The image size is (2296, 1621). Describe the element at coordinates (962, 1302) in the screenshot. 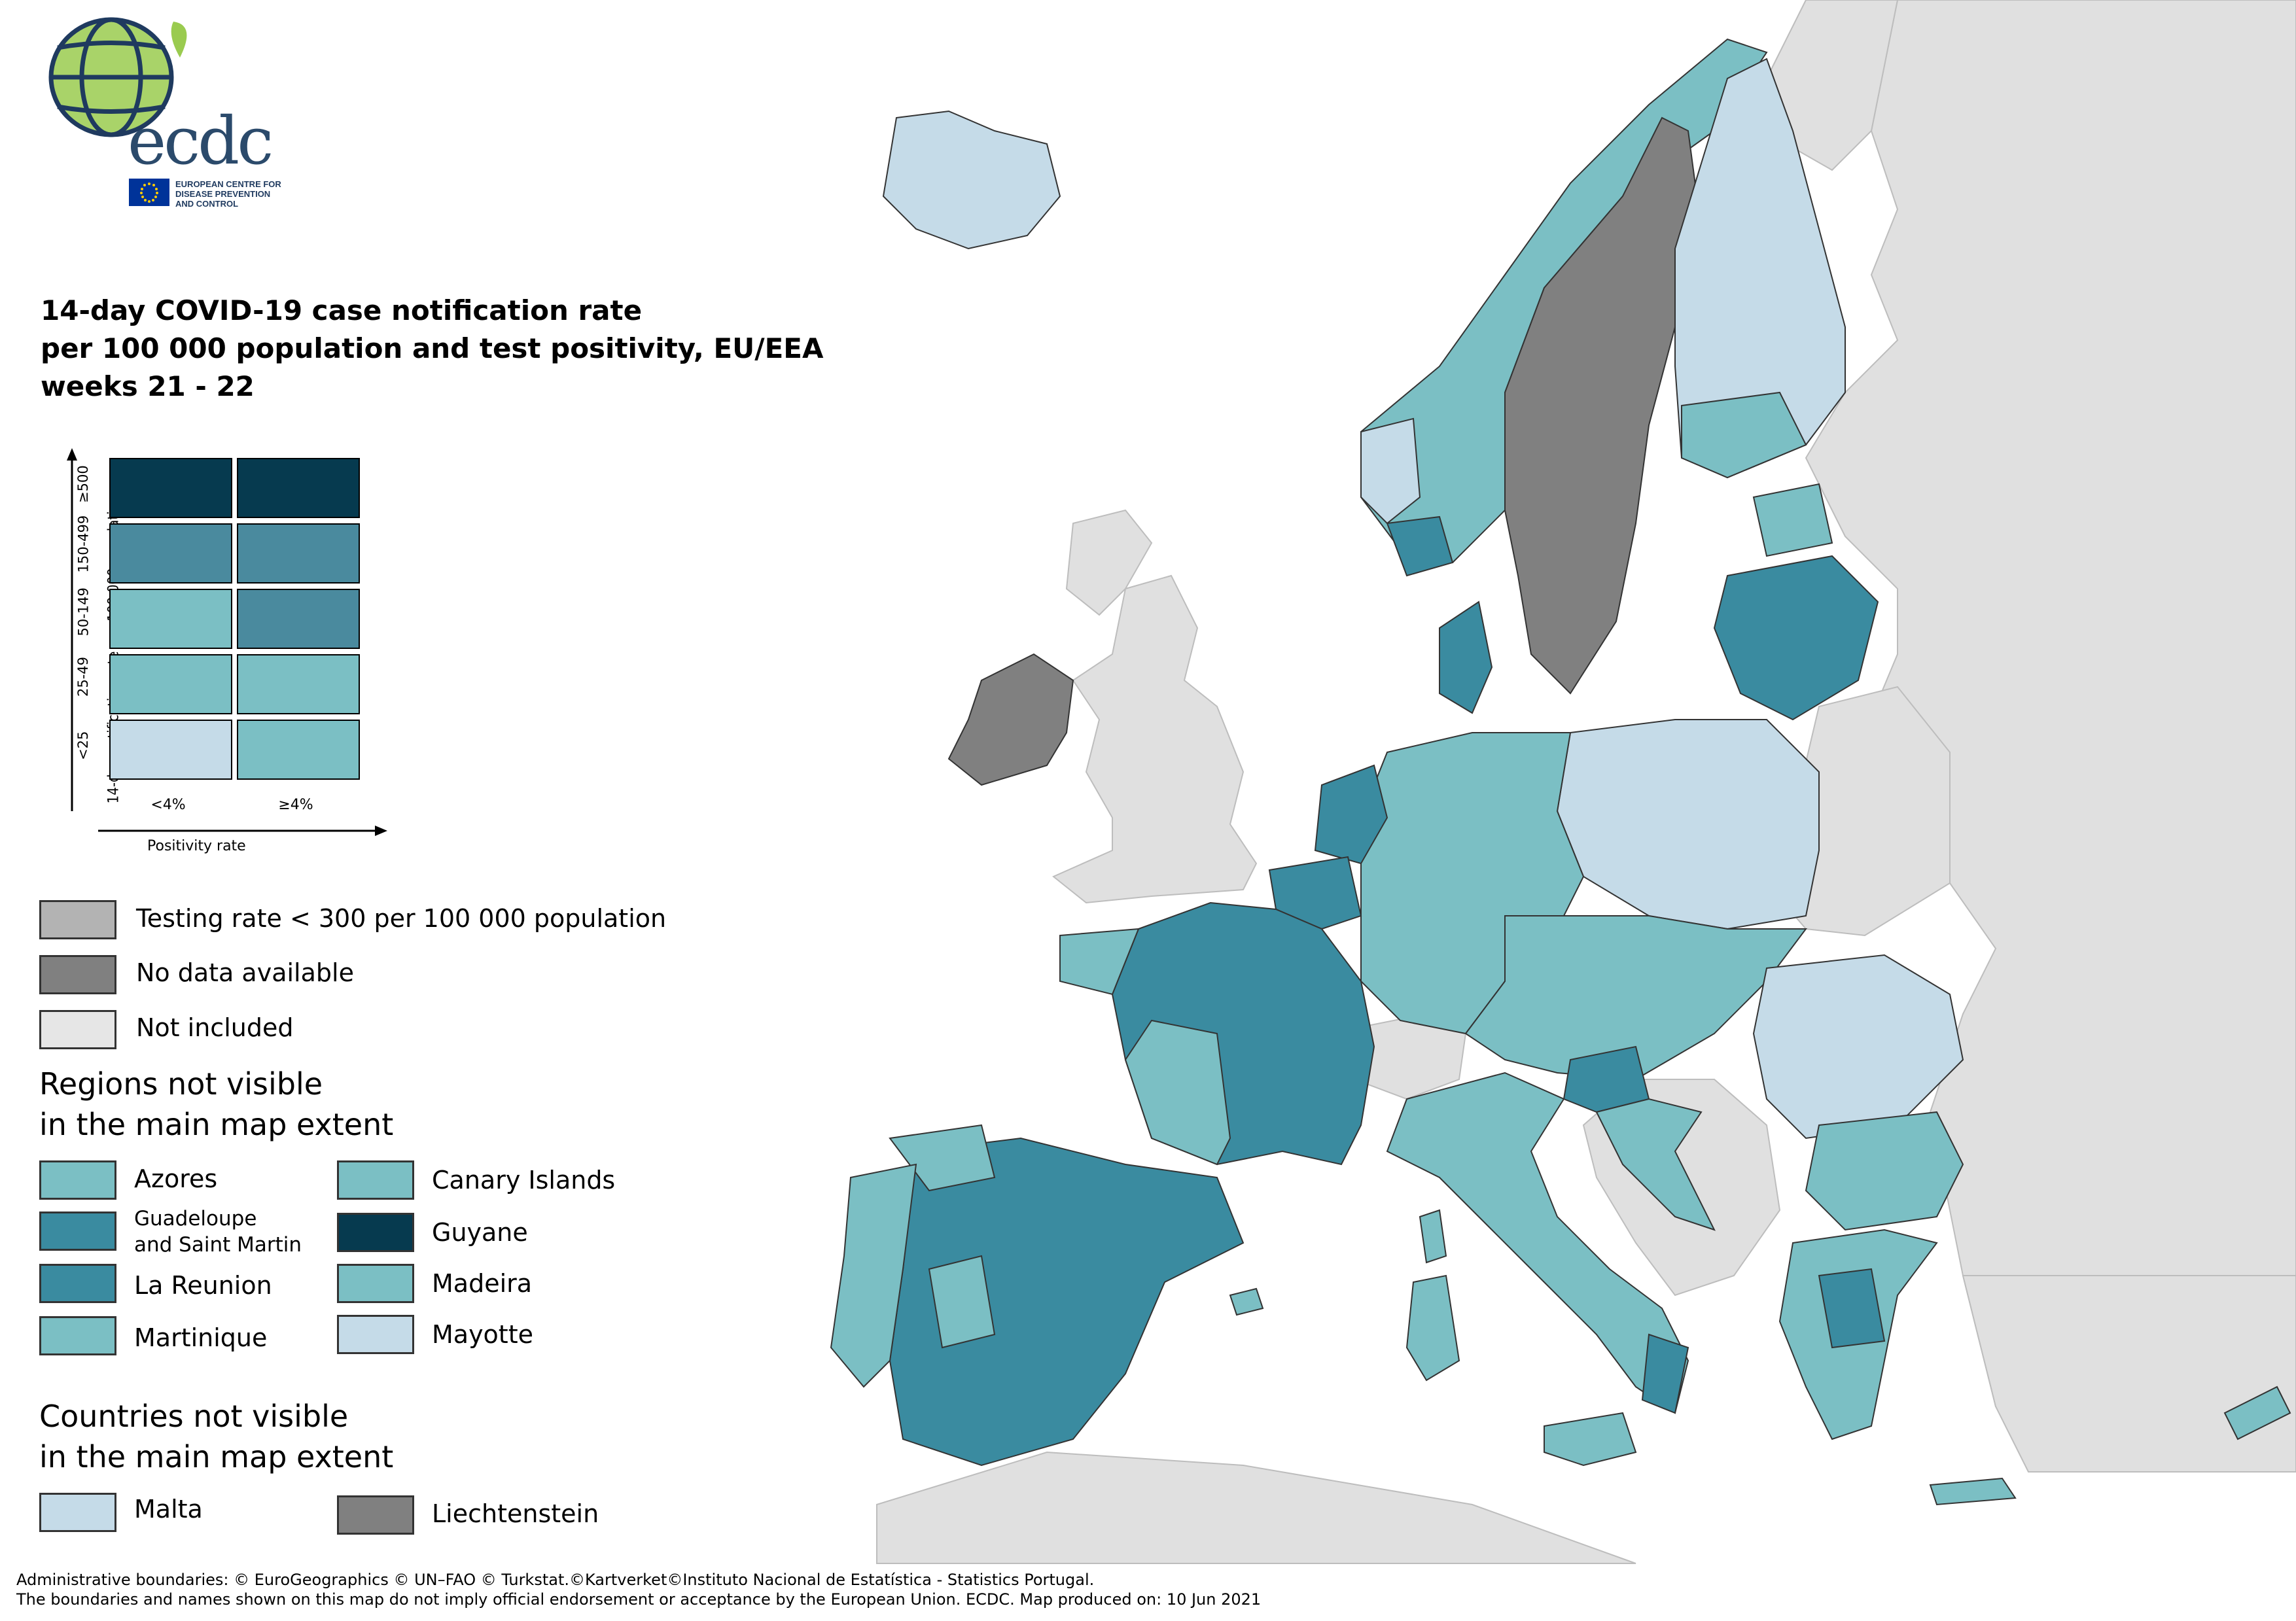

I see `region-spain-center` at that location.